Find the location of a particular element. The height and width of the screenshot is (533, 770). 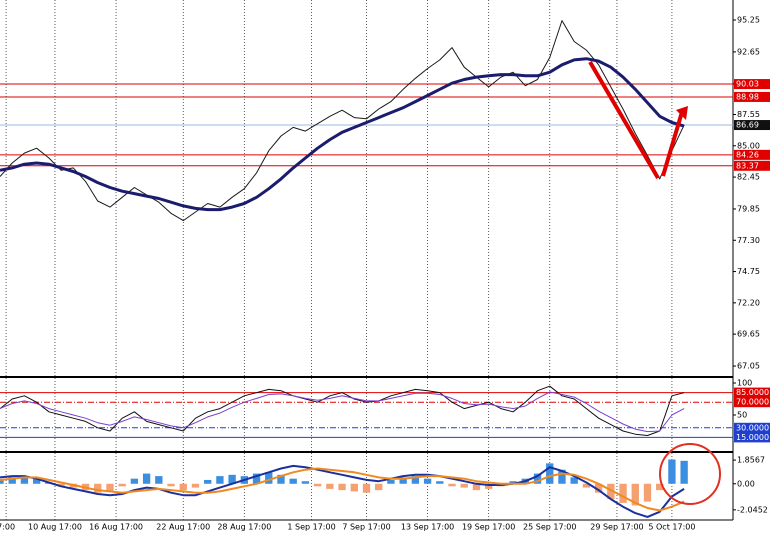

x-tick-label: 28 Aug 17:00 is located at coordinates (244, 527).